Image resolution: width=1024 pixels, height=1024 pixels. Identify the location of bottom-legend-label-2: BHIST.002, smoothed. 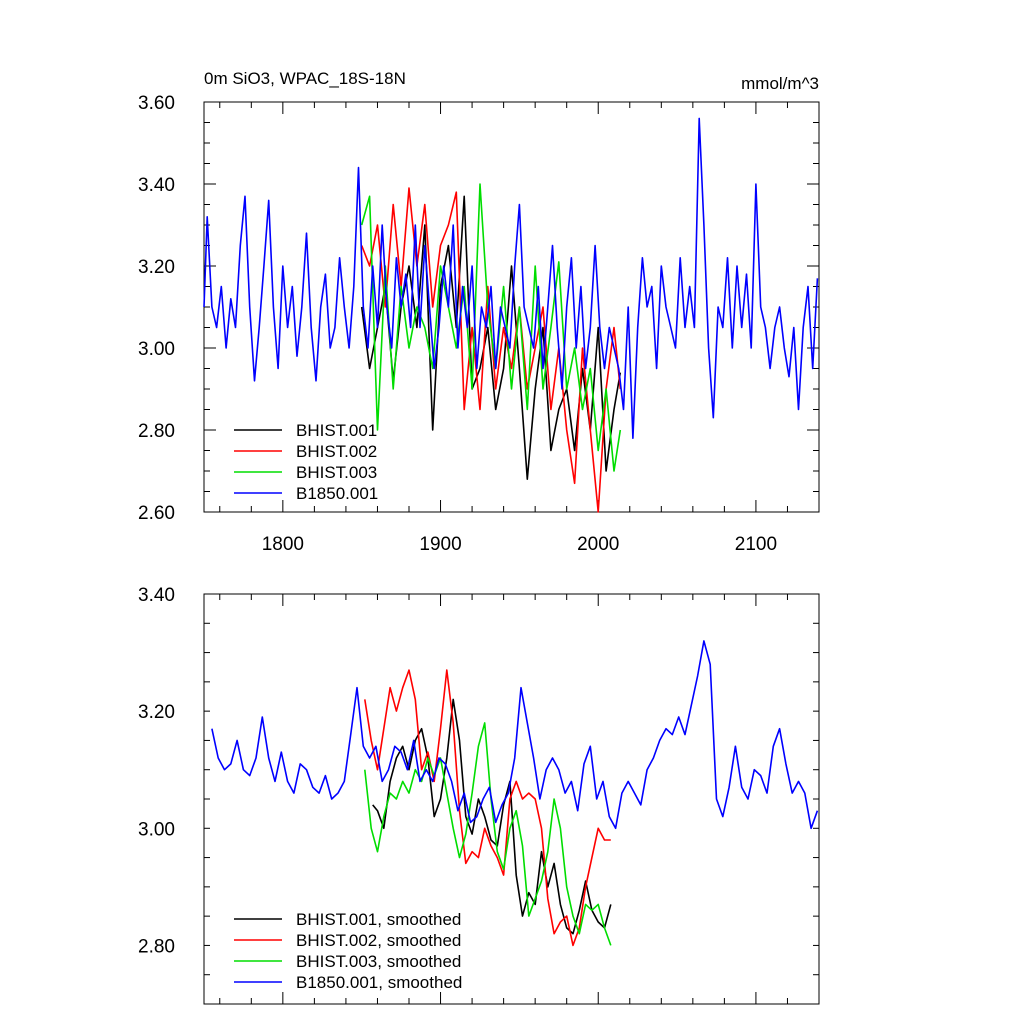
(378, 940).